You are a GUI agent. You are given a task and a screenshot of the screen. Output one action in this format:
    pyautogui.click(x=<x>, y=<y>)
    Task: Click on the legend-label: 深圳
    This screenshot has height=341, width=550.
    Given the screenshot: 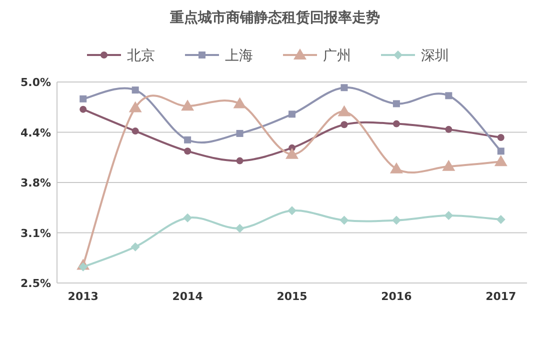 What is the action you would take?
    pyautogui.click(x=435, y=56)
    